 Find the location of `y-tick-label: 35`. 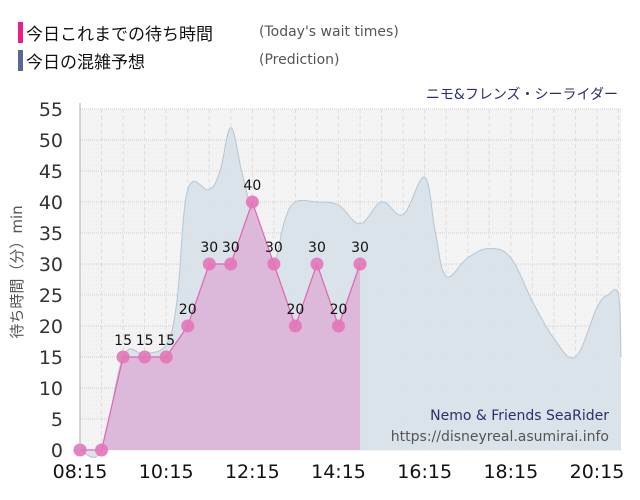

y-tick-label: 35 is located at coordinates (51, 234).